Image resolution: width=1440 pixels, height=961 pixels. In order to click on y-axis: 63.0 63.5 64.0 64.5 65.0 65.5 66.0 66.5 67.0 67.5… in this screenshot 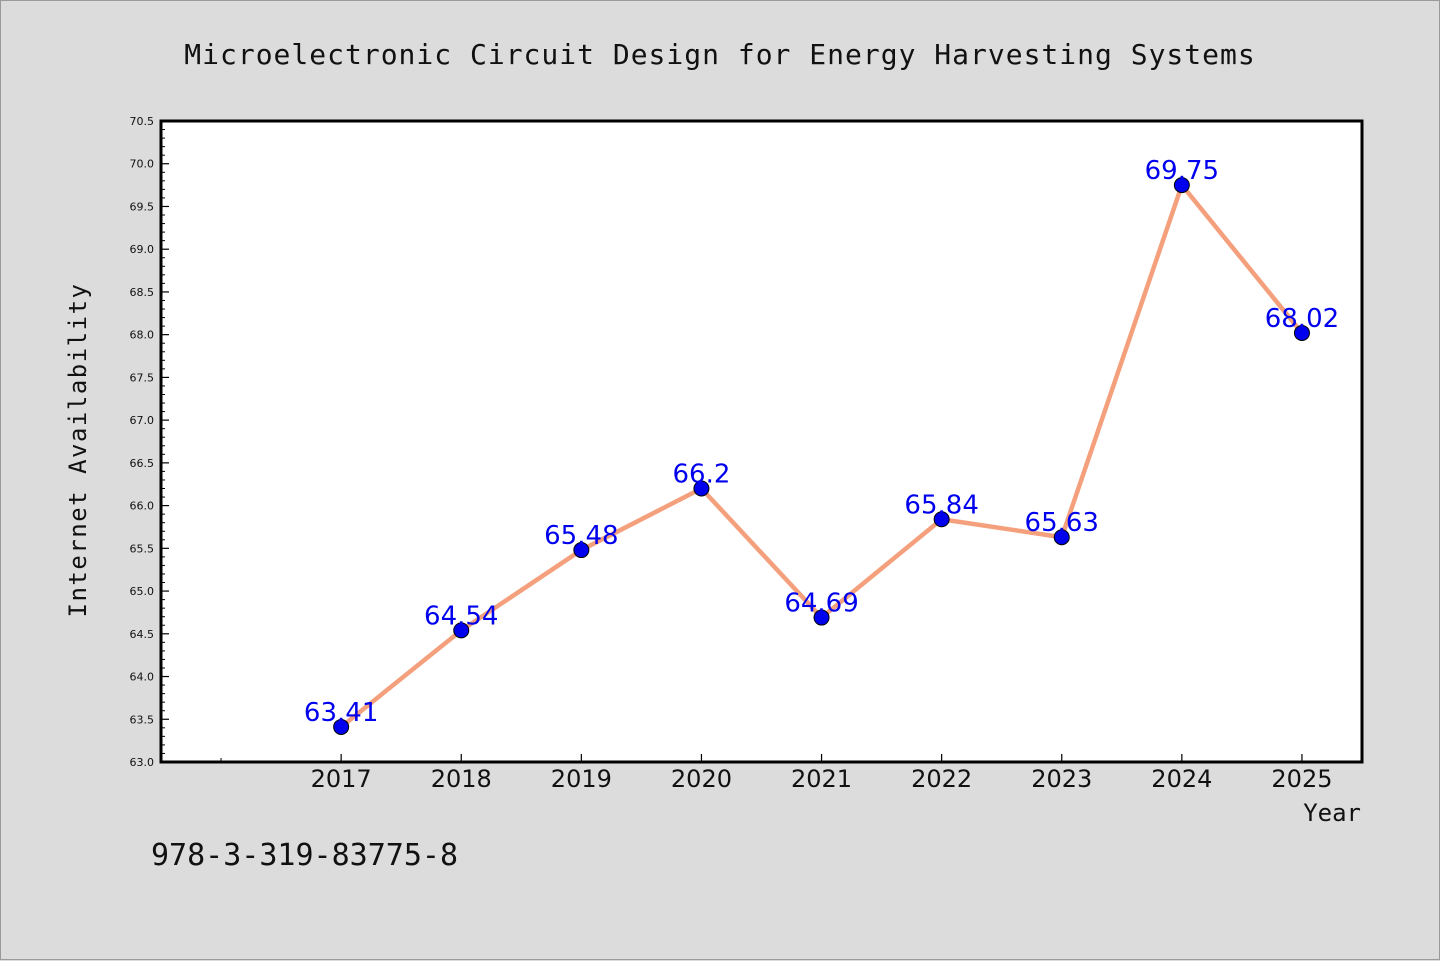, I will do `click(149, 442)`.